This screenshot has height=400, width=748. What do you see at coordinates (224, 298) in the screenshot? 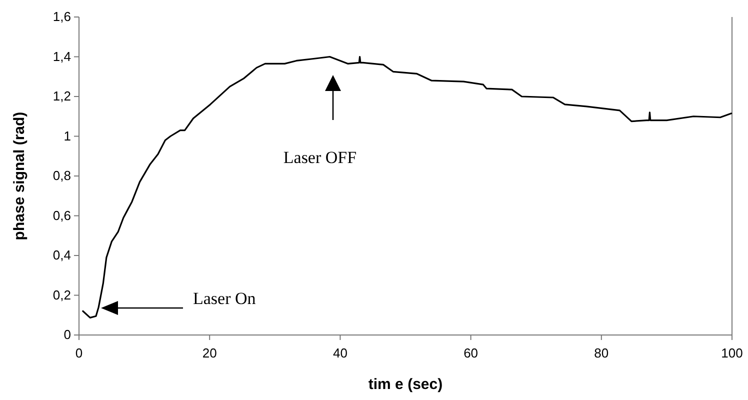
I see `annotation: Laser On` at bounding box center [224, 298].